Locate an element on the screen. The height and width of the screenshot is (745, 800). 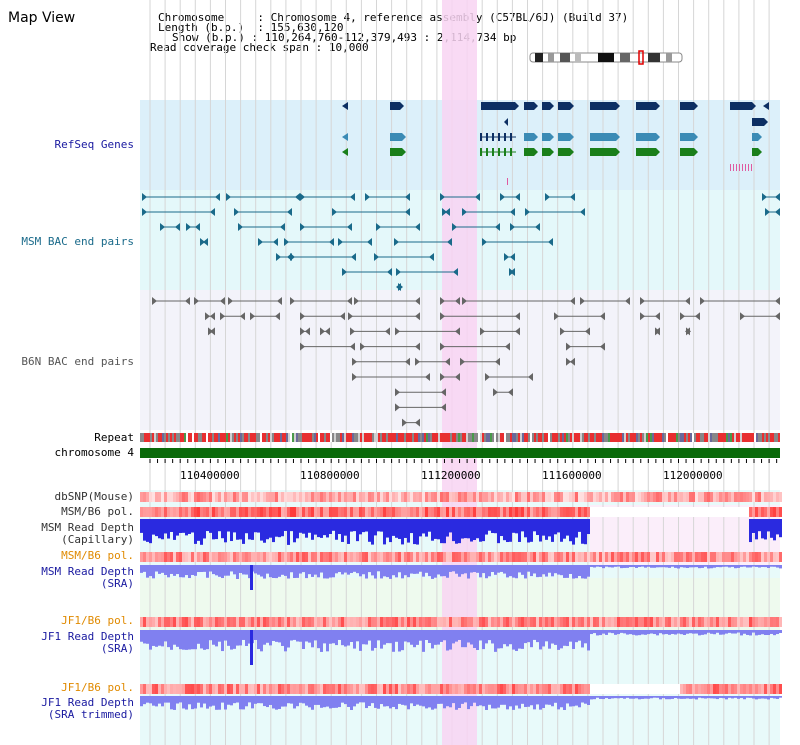
dbsnp-heat-track is located at coordinates (461, 497).